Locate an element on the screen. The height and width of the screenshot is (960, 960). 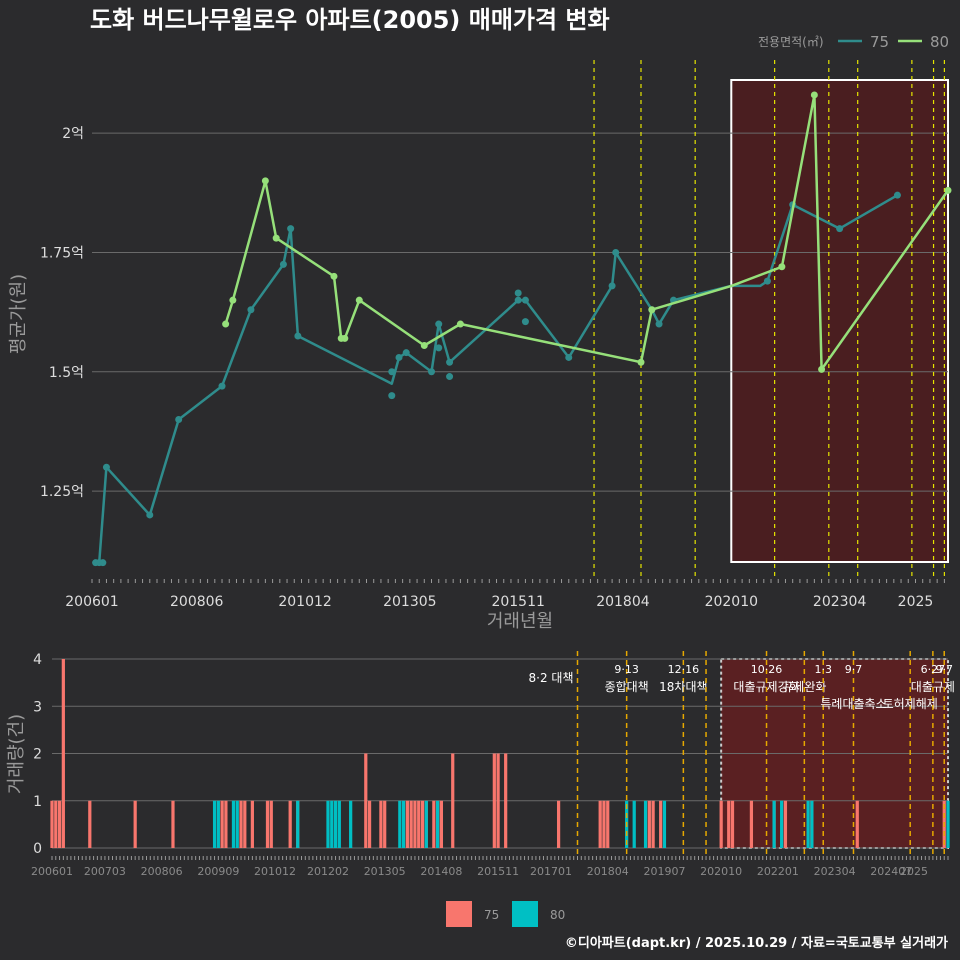
y-tick-label: 1.5억 is located at coordinates (66, 373).